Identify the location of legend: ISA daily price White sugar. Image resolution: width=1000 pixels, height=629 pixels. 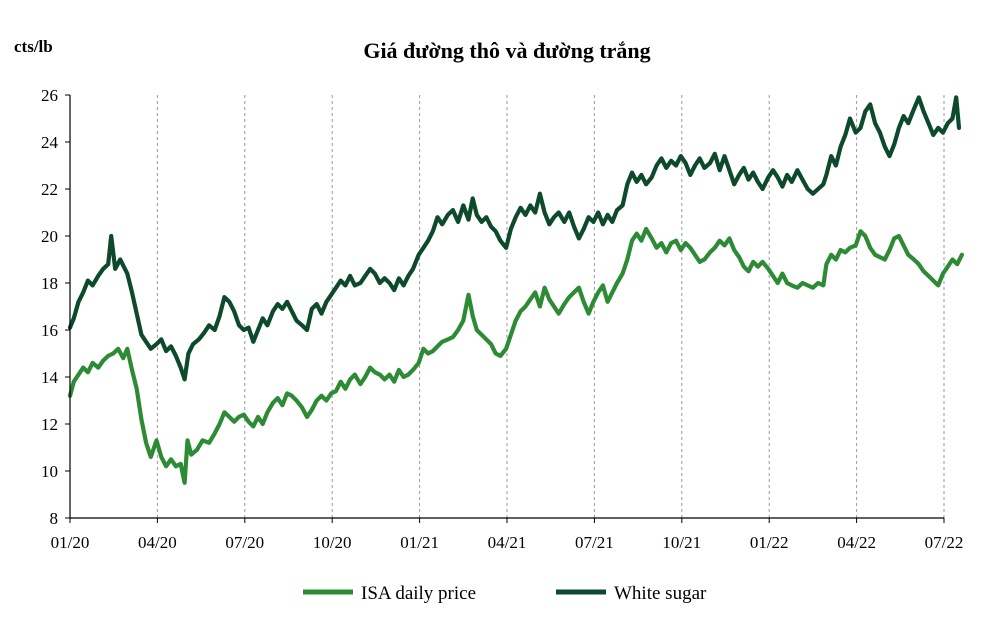
(505, 593).